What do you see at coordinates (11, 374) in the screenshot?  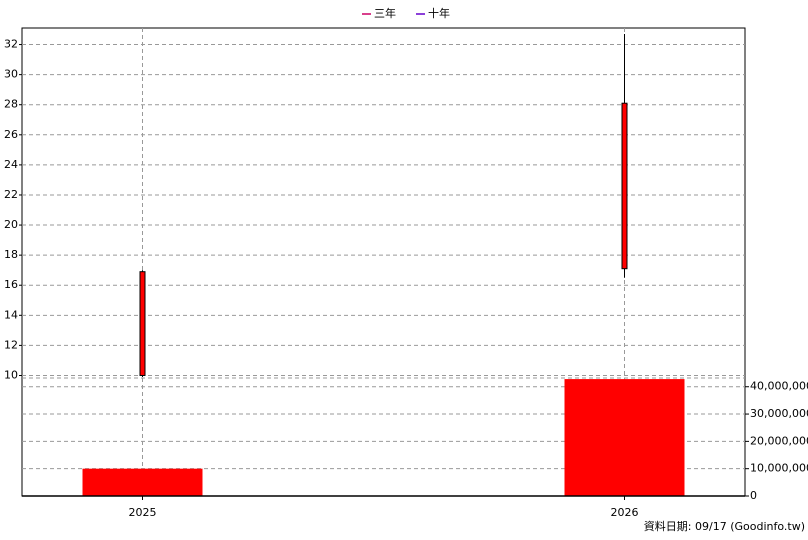 I see `y-tick-label: 10` at bounding box center [11, 374].